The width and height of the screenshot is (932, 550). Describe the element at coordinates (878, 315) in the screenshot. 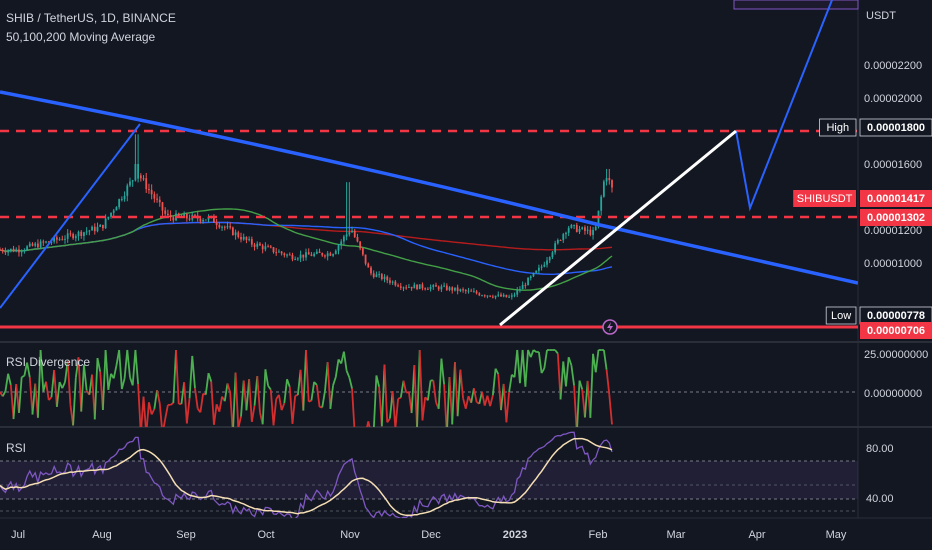

I see `price-tag: Low 0.00000778` at that location.